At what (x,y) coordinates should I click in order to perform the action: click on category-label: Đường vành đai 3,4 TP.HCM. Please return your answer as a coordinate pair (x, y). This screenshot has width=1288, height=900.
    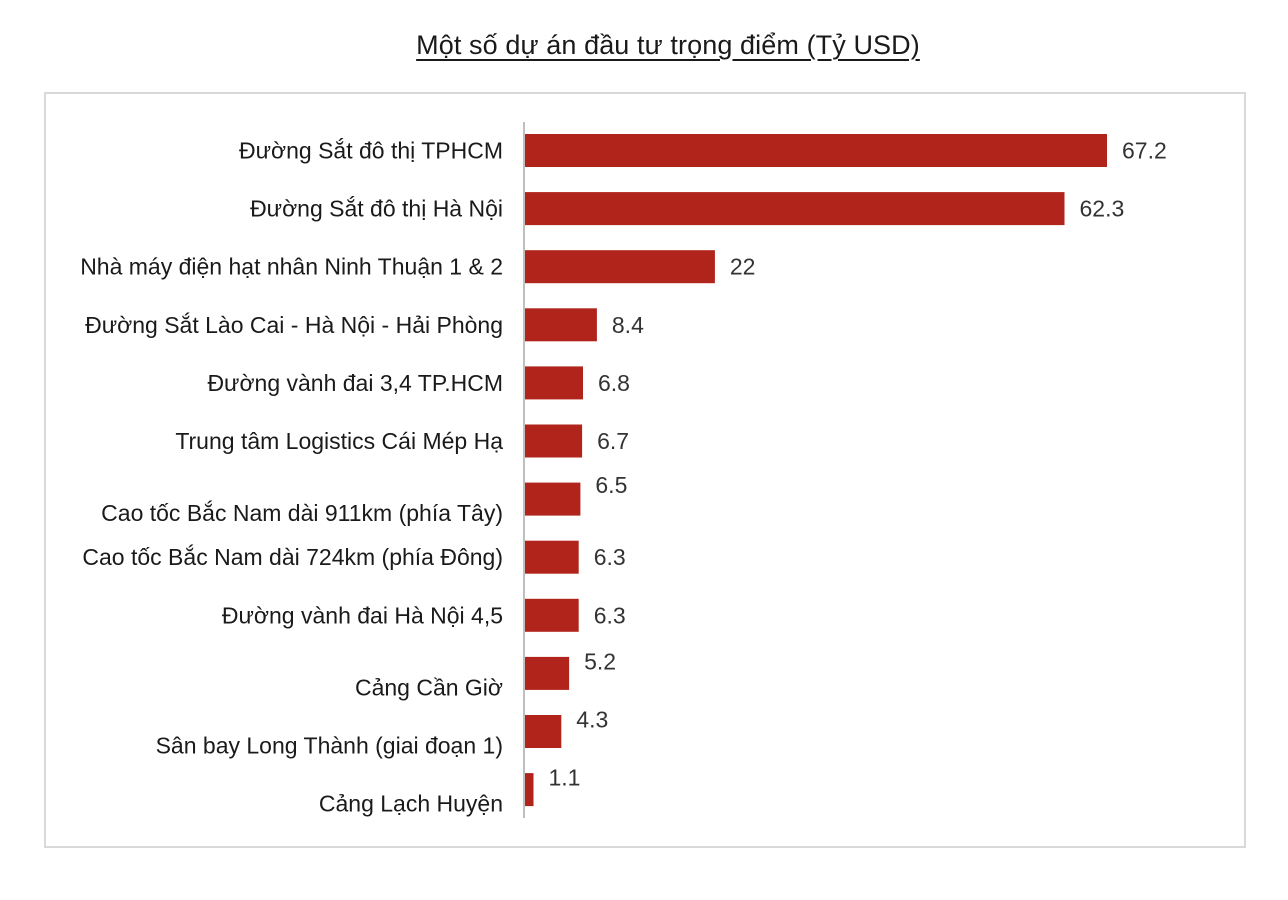
    Looking at the image, I should click on (355, 383).